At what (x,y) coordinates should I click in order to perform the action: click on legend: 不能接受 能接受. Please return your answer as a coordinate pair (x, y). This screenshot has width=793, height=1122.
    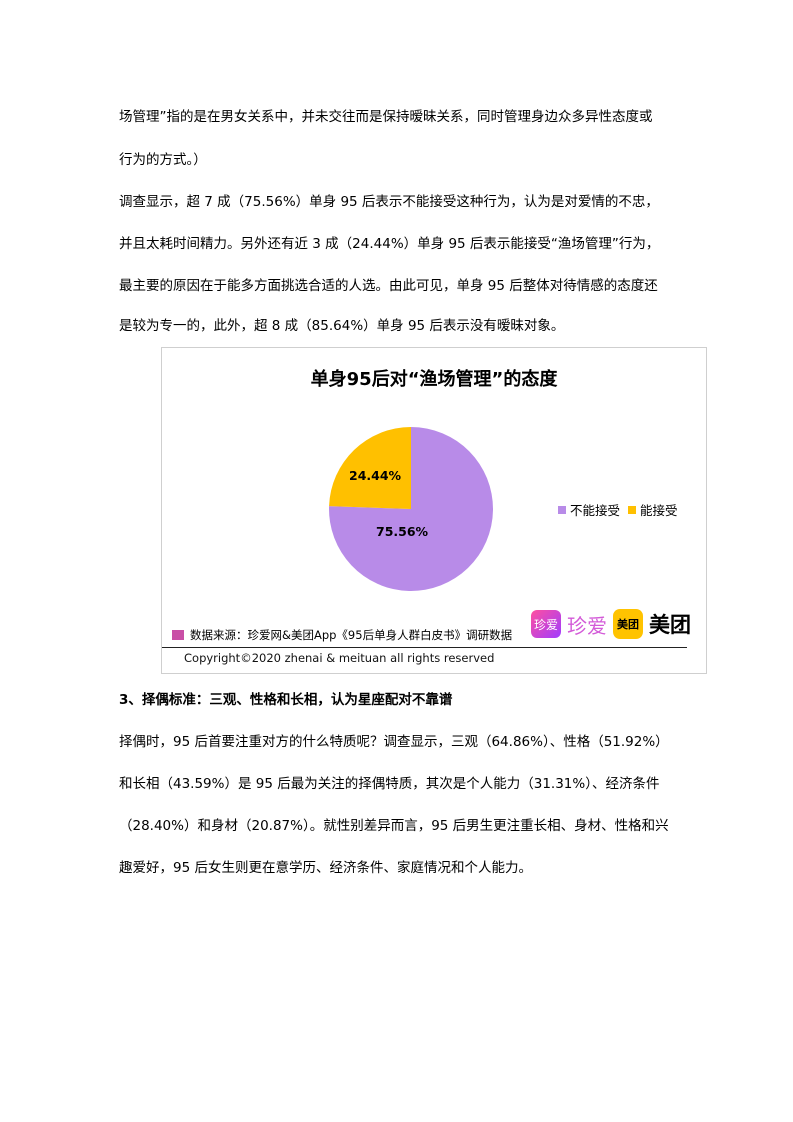
    Looking at the image, I should click on (618, 509).